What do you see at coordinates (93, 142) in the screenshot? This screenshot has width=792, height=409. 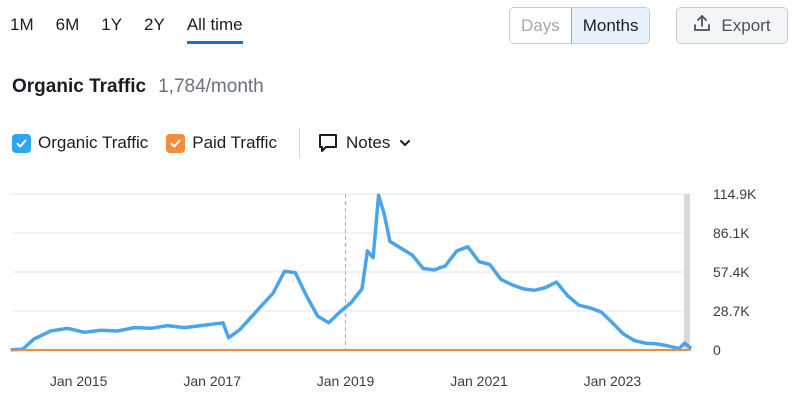 I see `legend-label: Organic Traffic` at bounding box center [93, 142].